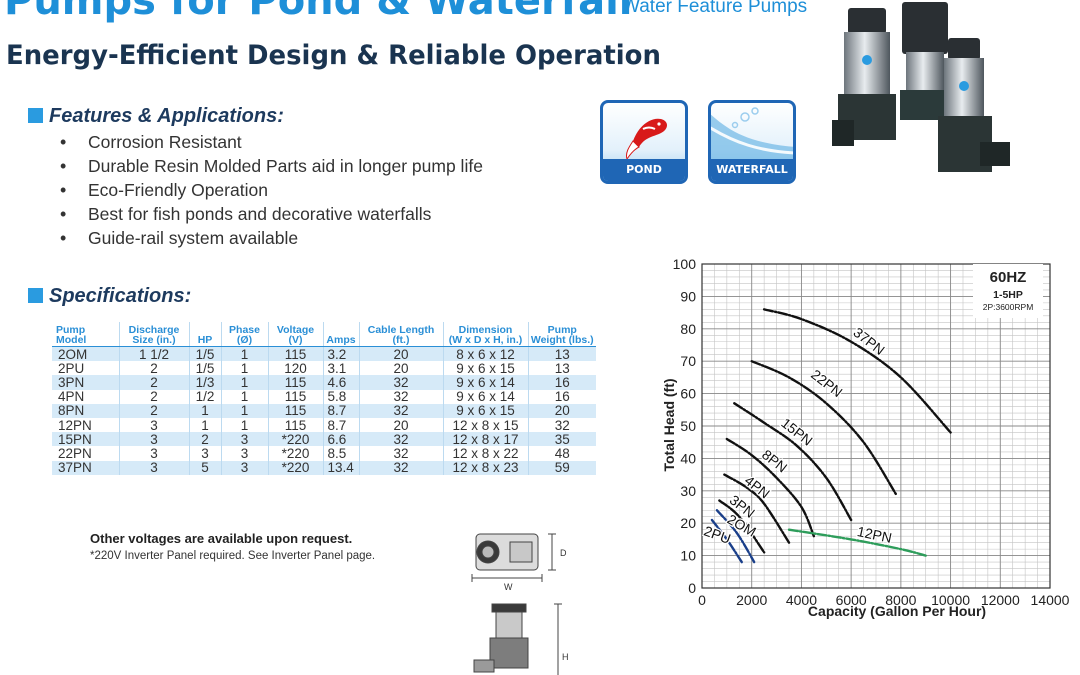 This screenshot has height=675, width=1080. I want to click on table-cell: 1 1/2, so click(153, 354).